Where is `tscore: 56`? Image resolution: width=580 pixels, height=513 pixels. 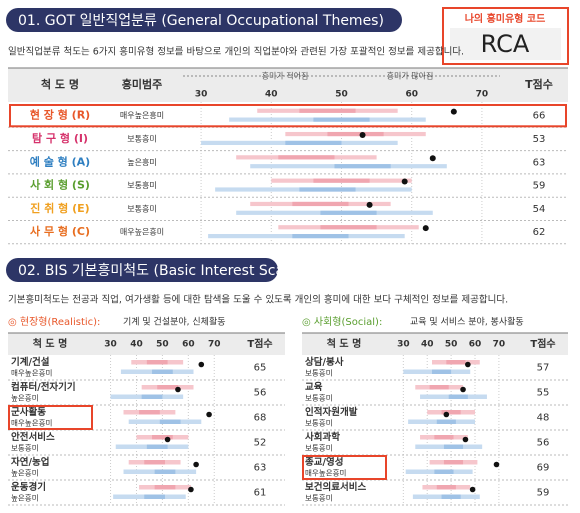
tscore: 56 is located at coordinates (543, 443).